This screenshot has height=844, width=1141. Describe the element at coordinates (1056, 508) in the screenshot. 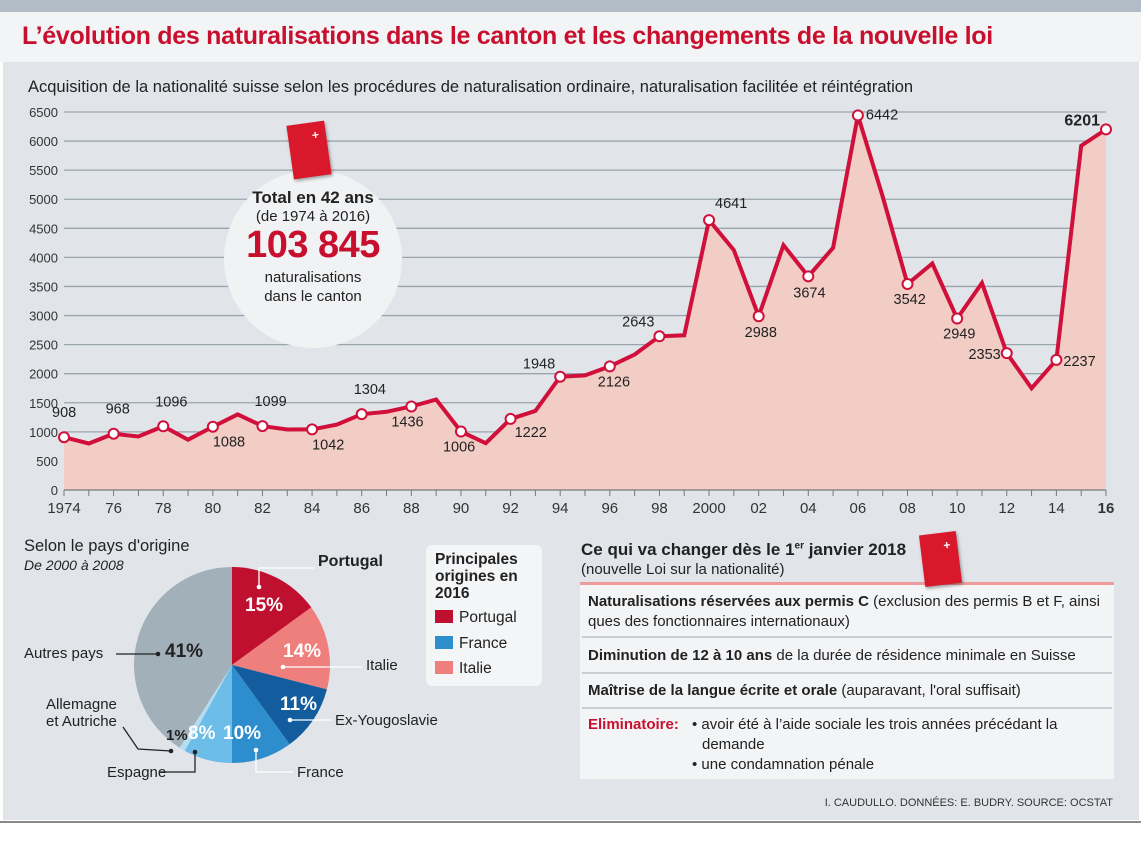

I see `x-tick-label: 14` at that location.